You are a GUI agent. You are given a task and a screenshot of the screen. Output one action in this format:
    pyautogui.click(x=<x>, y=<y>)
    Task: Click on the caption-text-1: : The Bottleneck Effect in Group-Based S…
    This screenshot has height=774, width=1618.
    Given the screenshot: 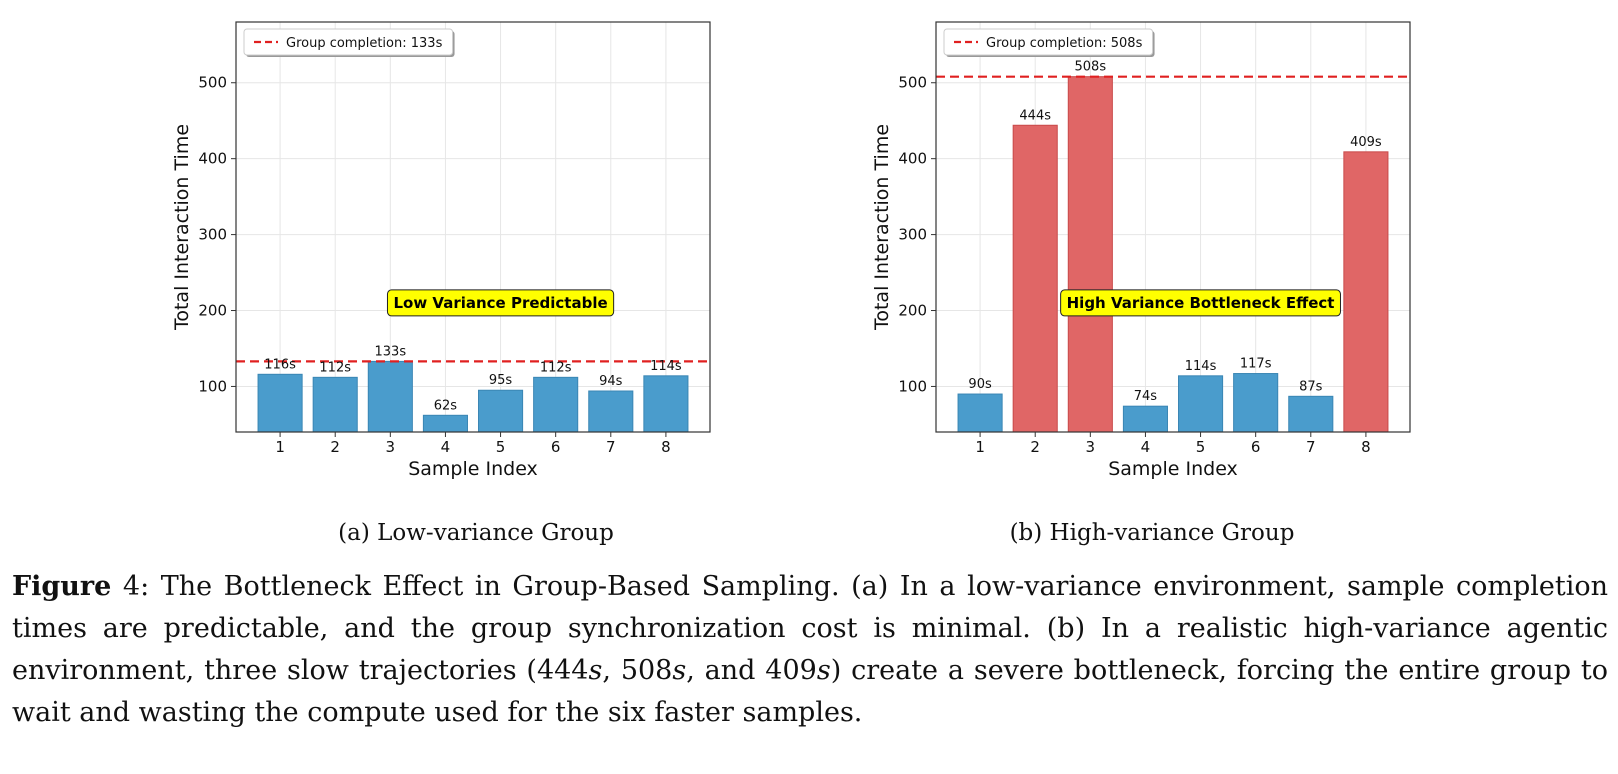 What is the action you would take?
    pyautogui.click(x=810, y=628)
    